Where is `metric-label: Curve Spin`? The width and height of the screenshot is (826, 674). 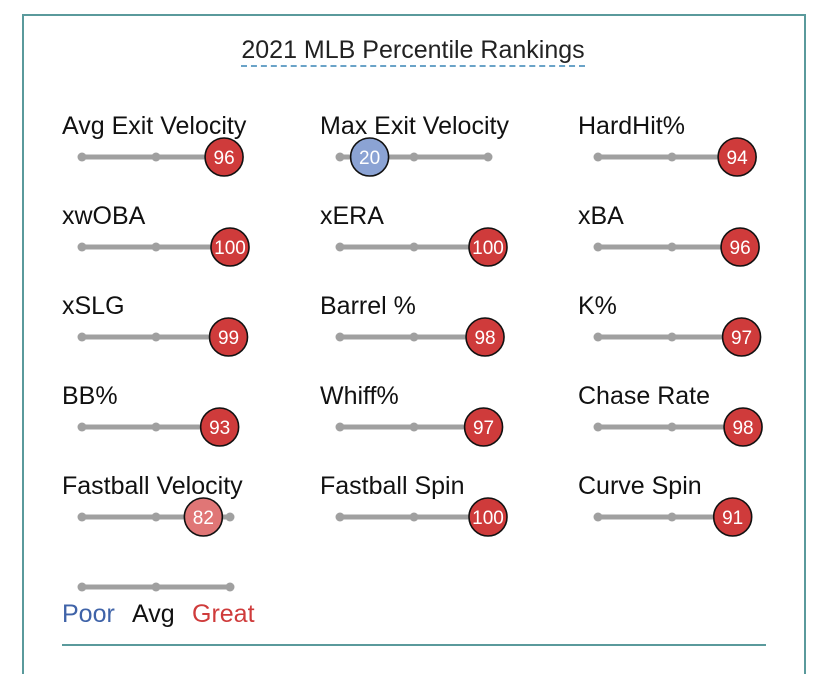 metric-label: Curve Spin is located at coordinates (640, 486).